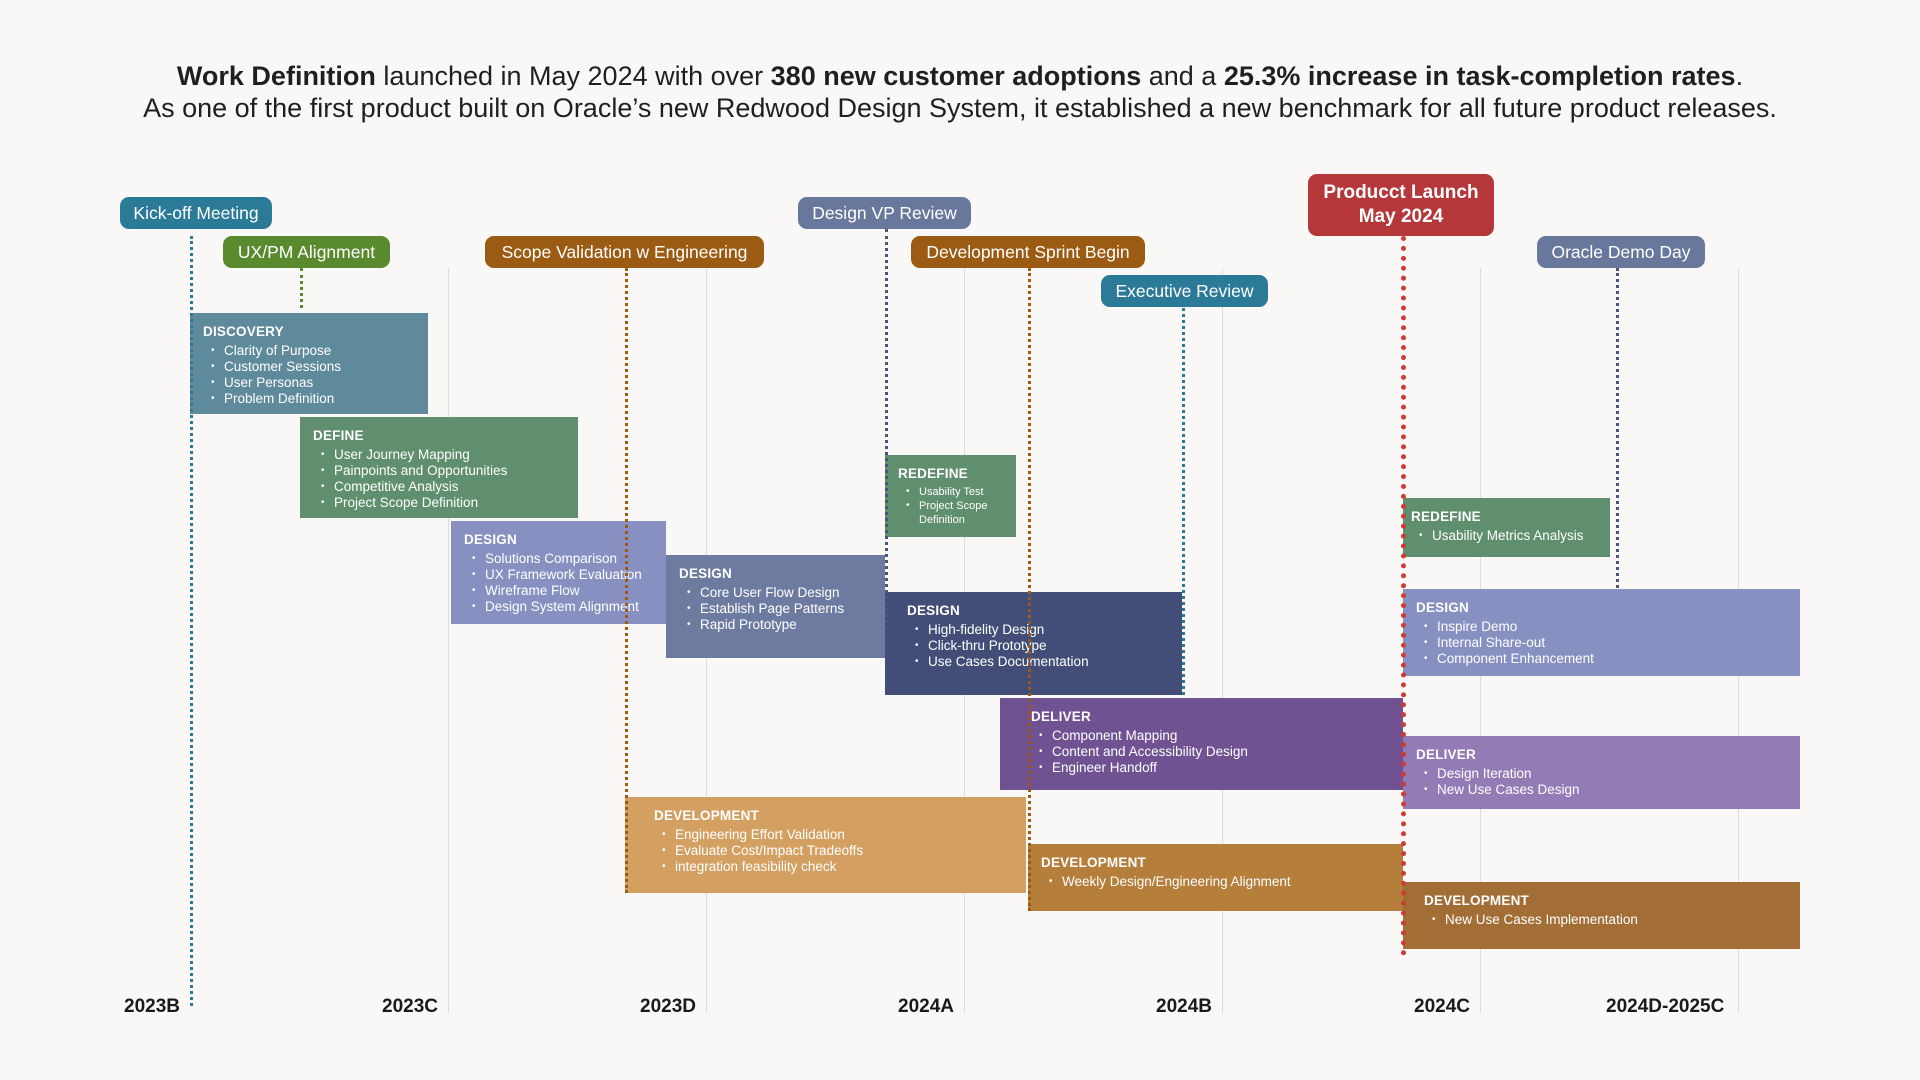 The height and width of the screenshot is (1080, 1920). I want to click on phase-item: Problem Definition, so click(319, 399).